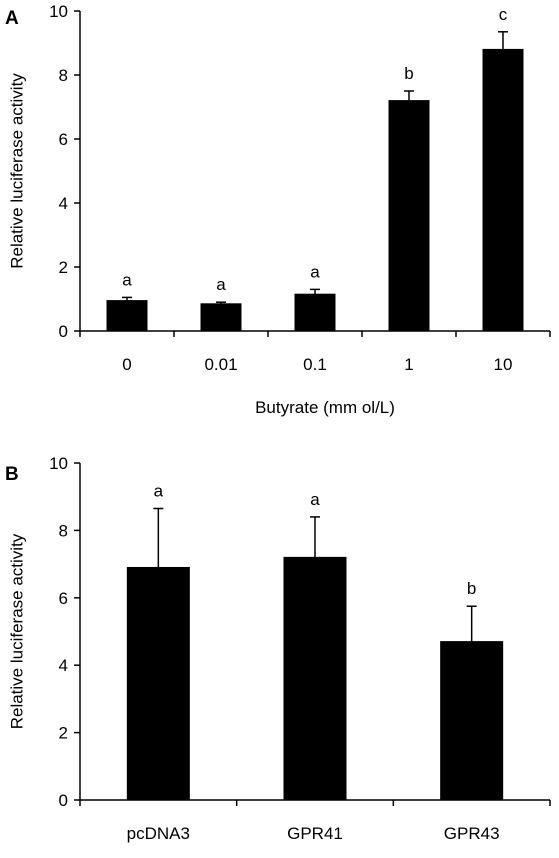 The image size is (559, 858). I want to click on x-tick-label: pcDNA3, so click(158, 833).